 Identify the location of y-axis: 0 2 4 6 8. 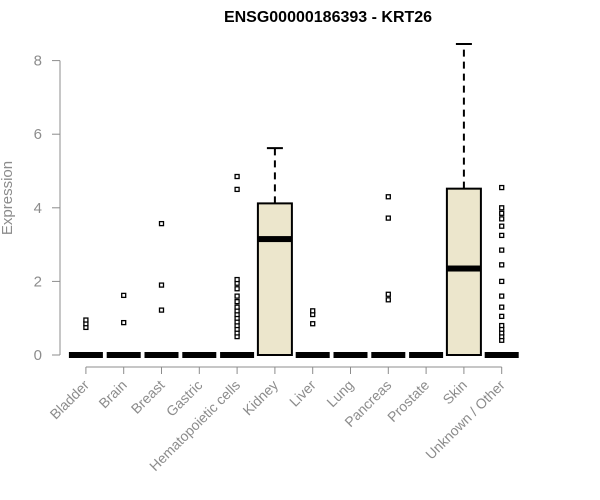
(47, 208).